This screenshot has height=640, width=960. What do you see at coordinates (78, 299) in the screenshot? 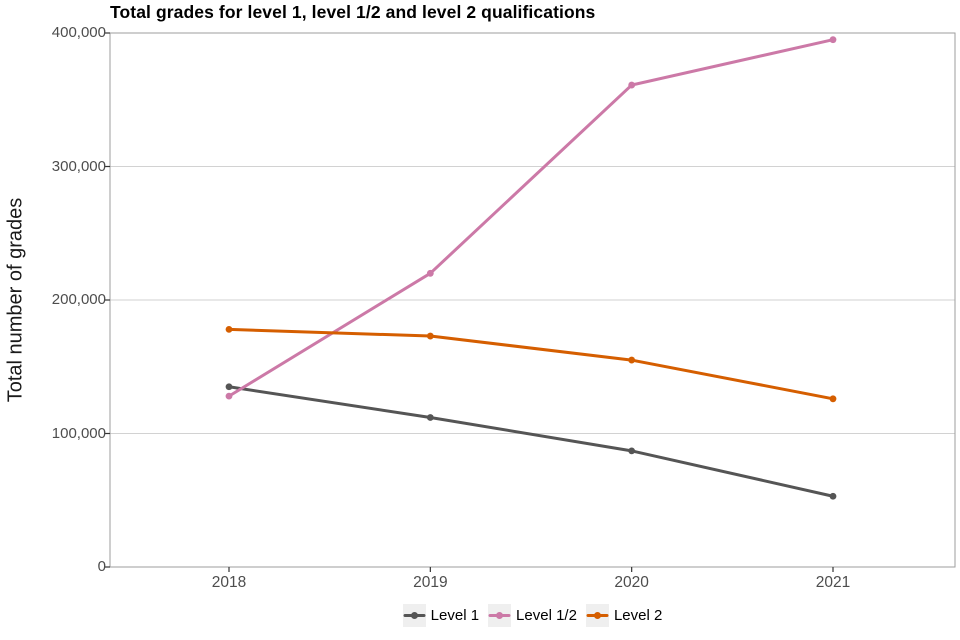
I see `y-tick-label: 200,000` at bounding box center [78, 299].